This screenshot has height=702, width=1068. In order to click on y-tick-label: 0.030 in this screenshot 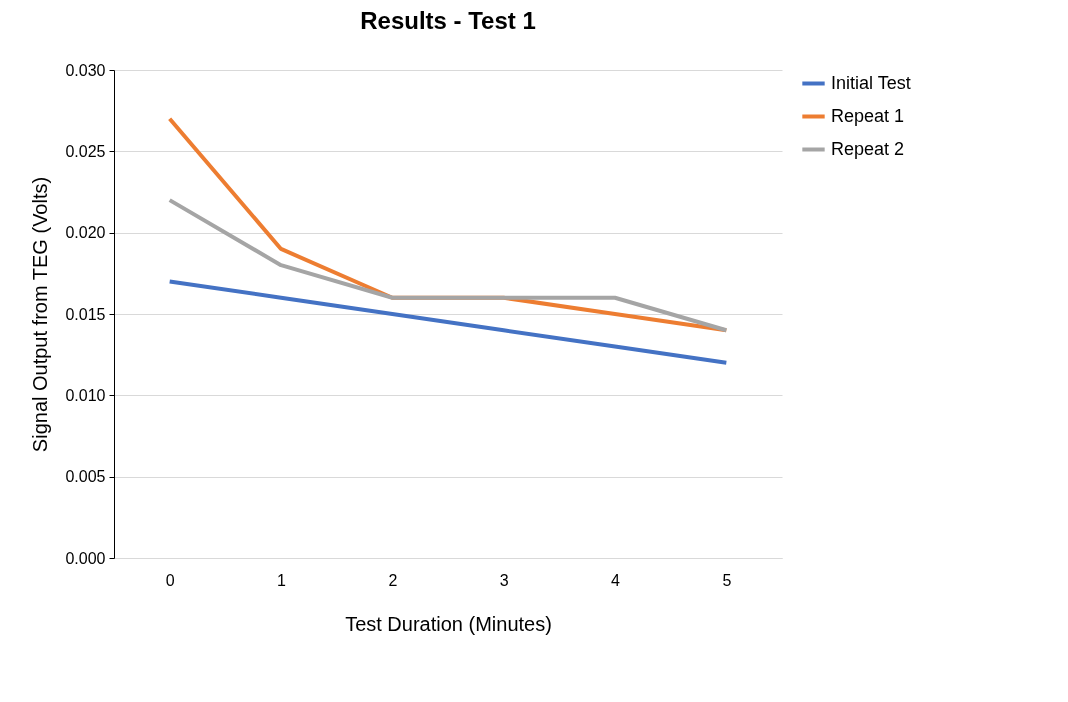, I will do `click(85, 70)`.